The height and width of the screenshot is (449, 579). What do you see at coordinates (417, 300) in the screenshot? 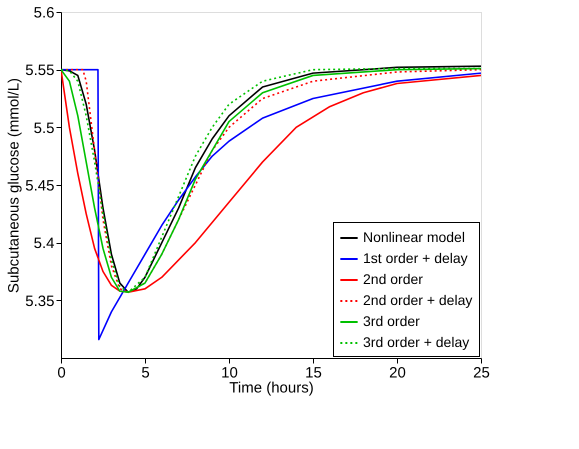
I see `legend-label: 2nd order + delay` at bounding box center [417, 300].